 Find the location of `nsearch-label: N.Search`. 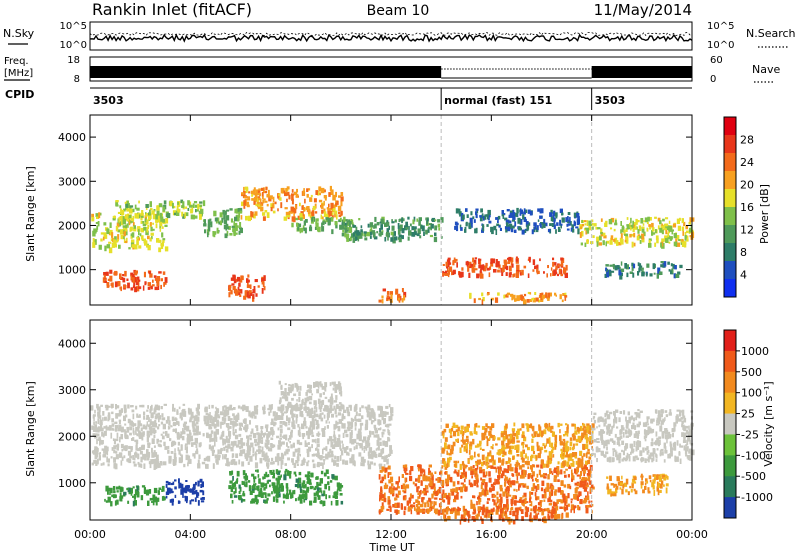

nsearch-label: N.Search is located at coordinates (771, 33).